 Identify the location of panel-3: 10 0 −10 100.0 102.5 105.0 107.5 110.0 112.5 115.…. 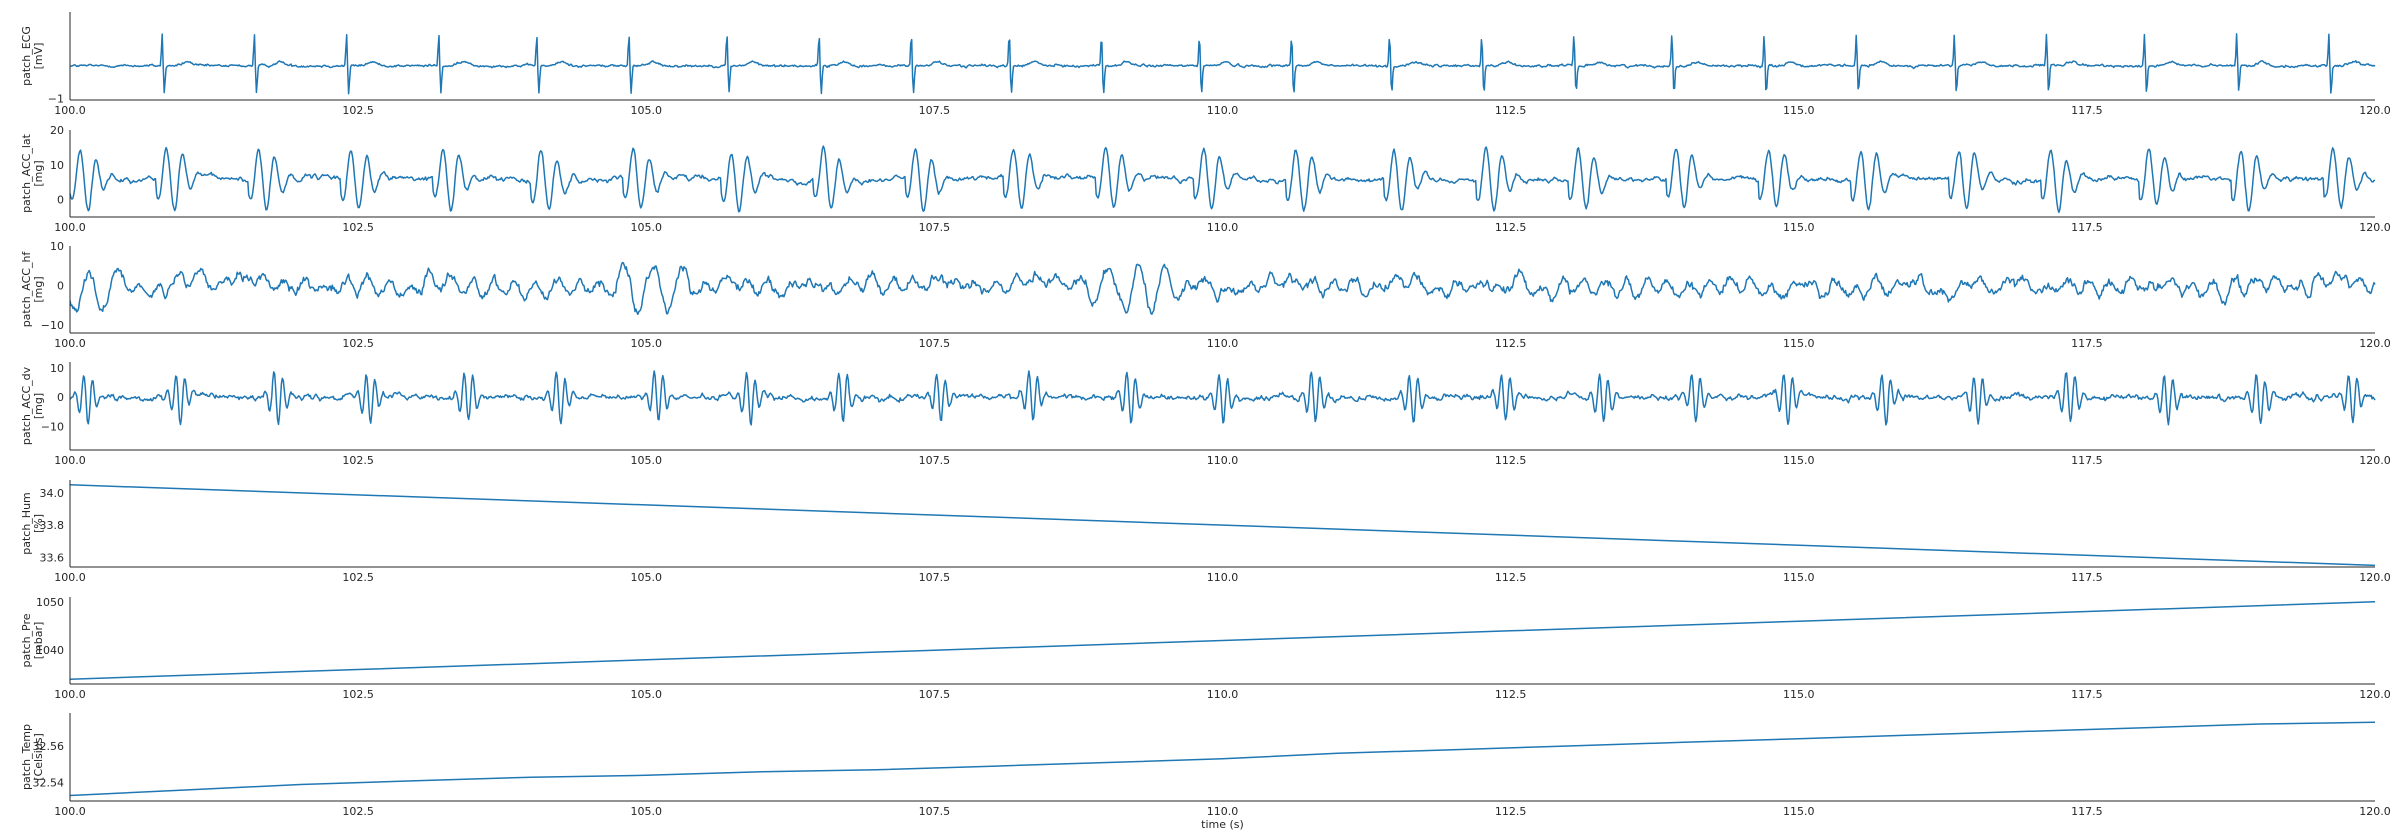
(1205, 295).